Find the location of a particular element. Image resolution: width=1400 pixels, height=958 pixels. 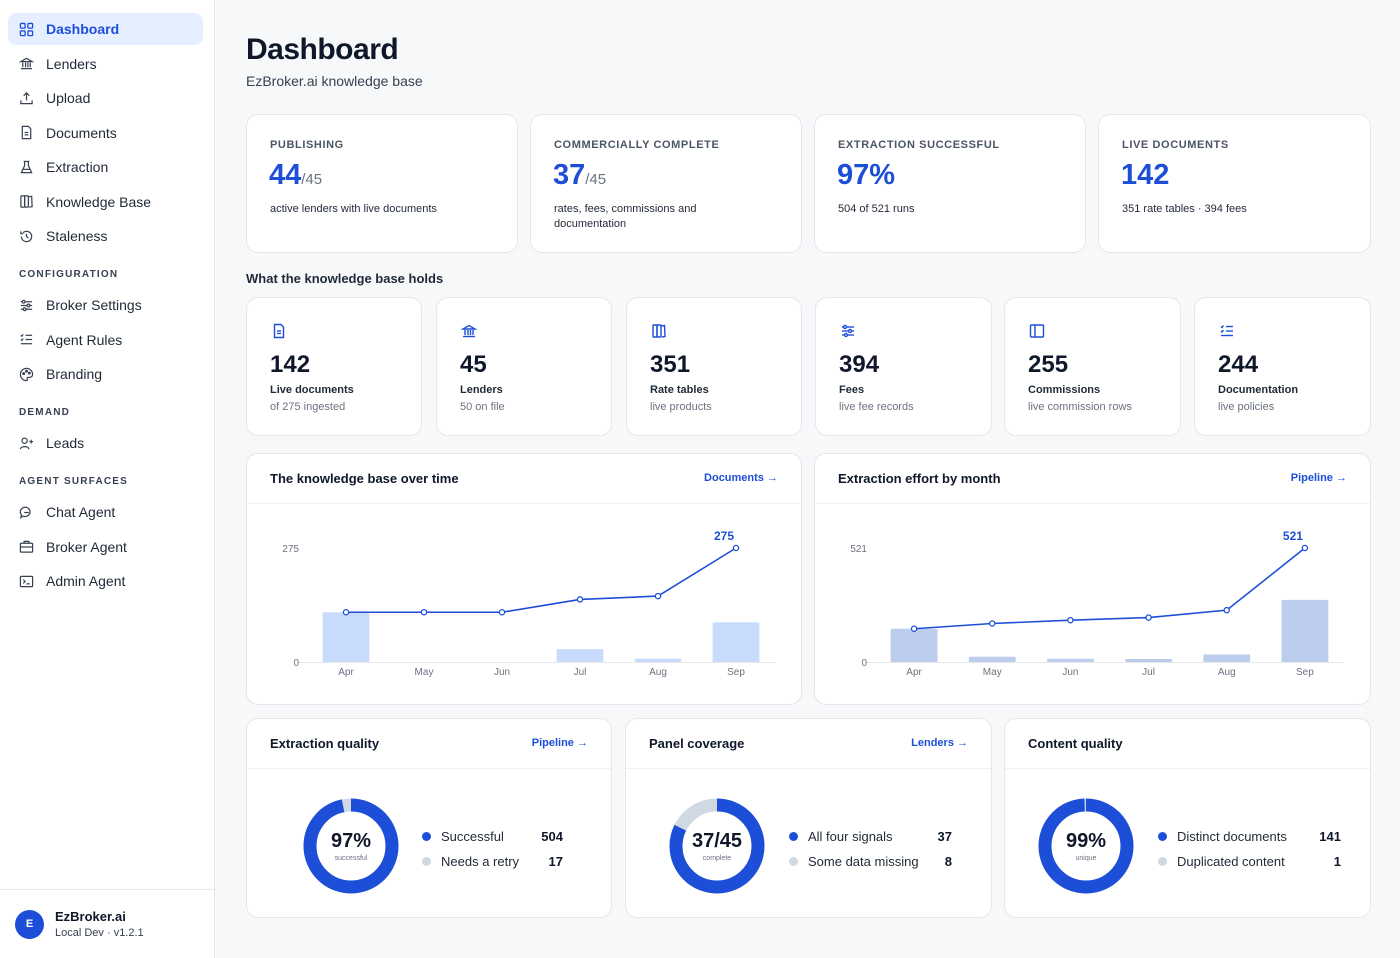

kpi-label: LIVE DOCUMENTS is located at coordinates (1175, 145).